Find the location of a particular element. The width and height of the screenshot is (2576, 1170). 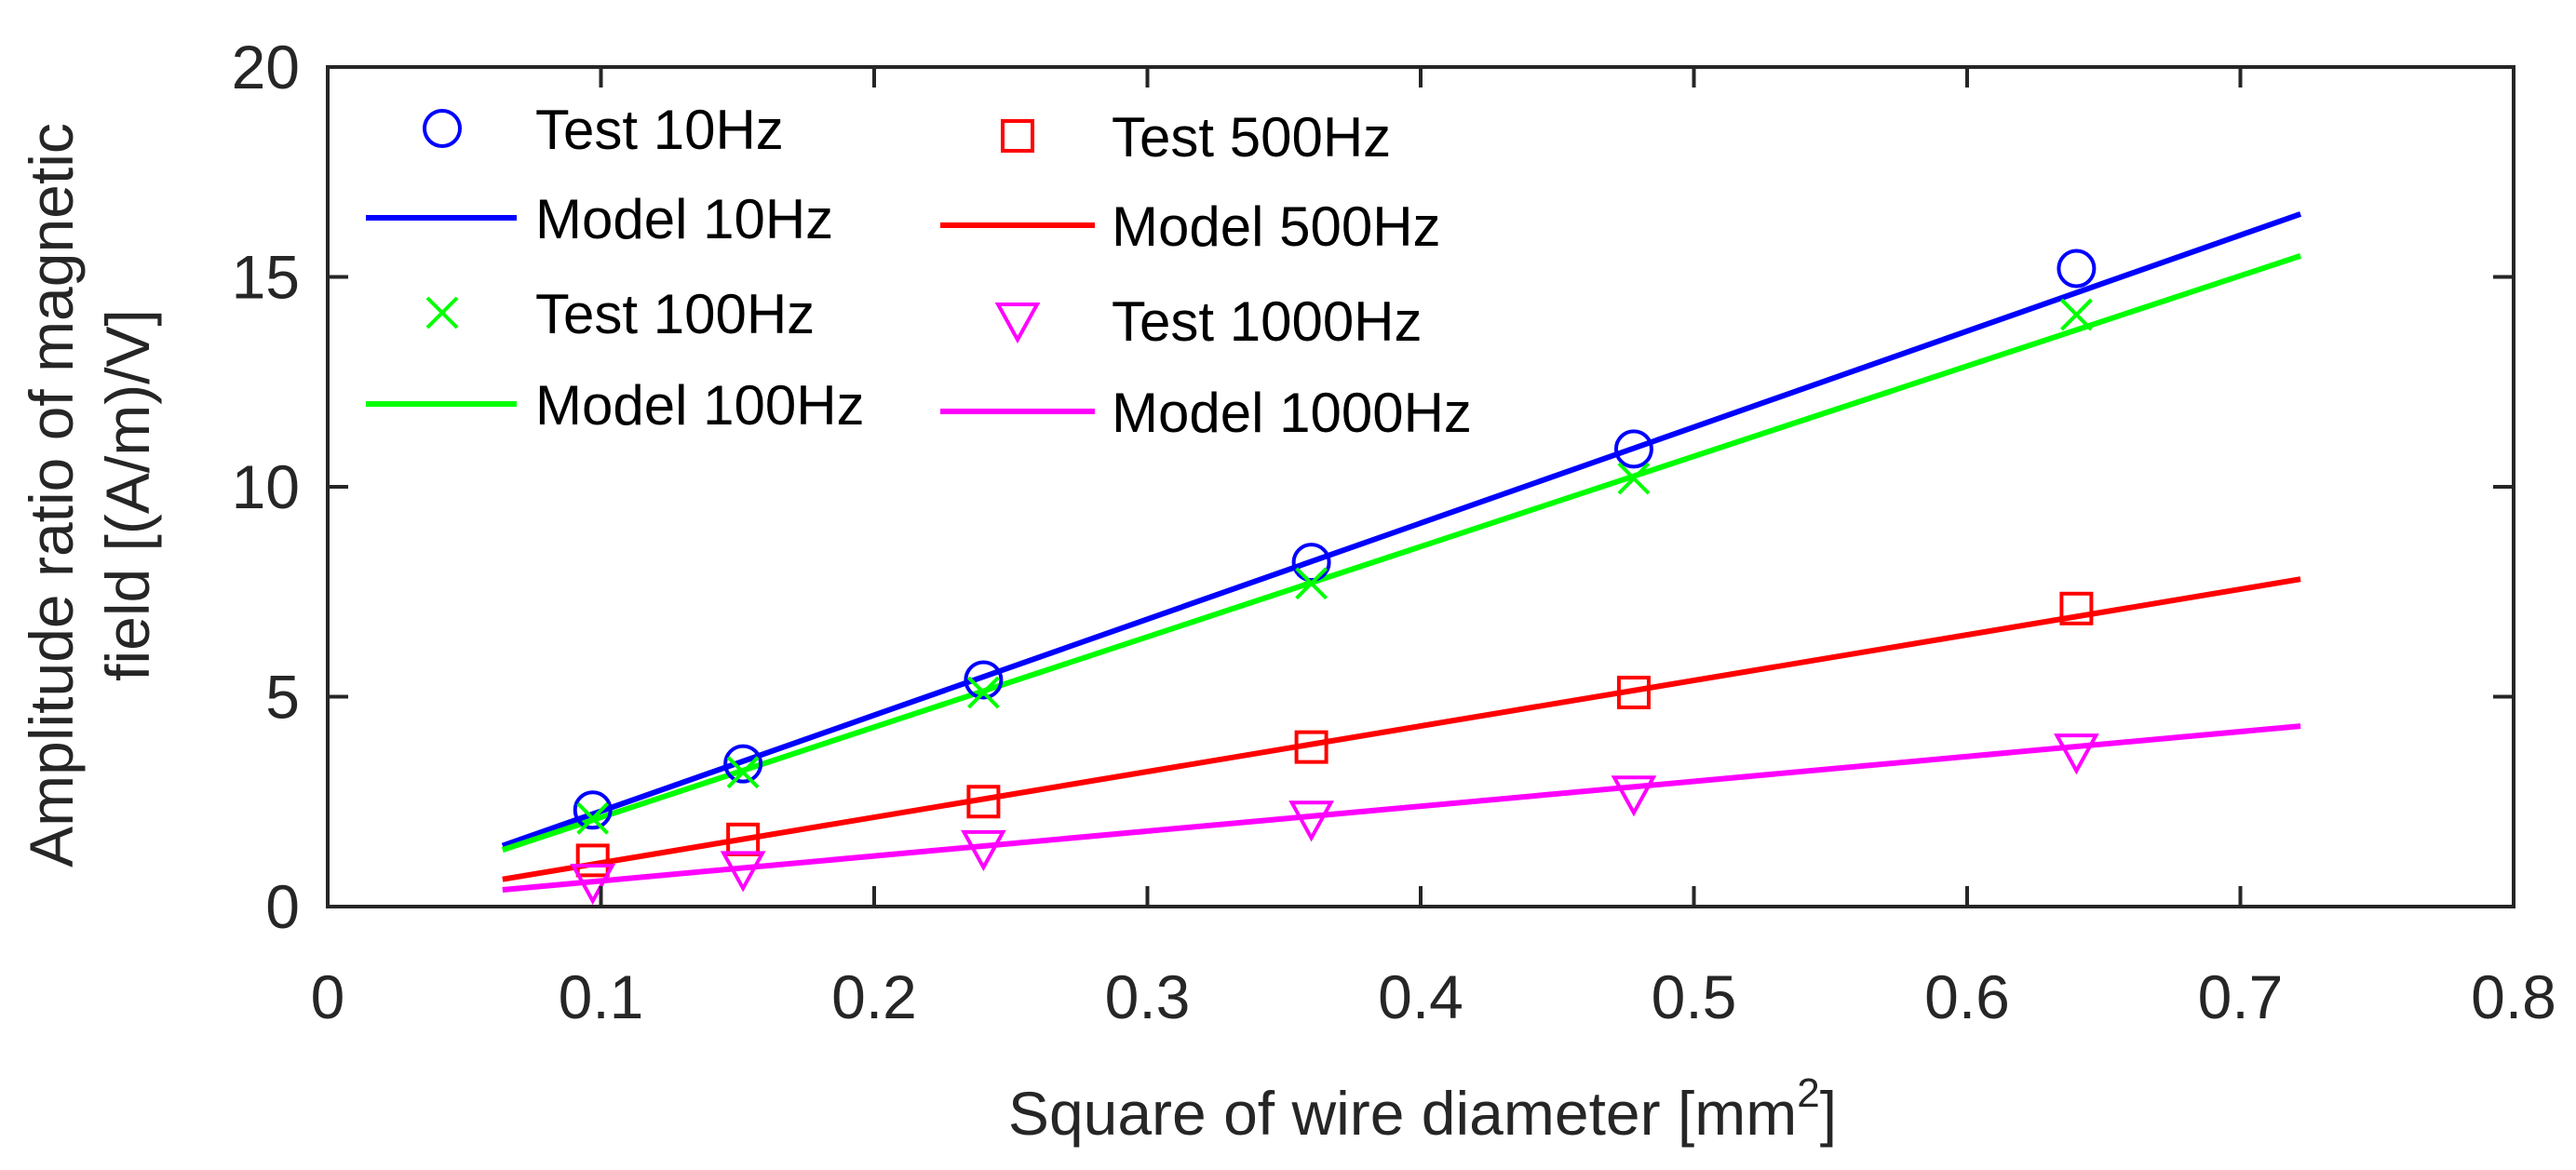

legend-label-test-1000hz: Test 1000Hz is located at coordinates (1267, 321).